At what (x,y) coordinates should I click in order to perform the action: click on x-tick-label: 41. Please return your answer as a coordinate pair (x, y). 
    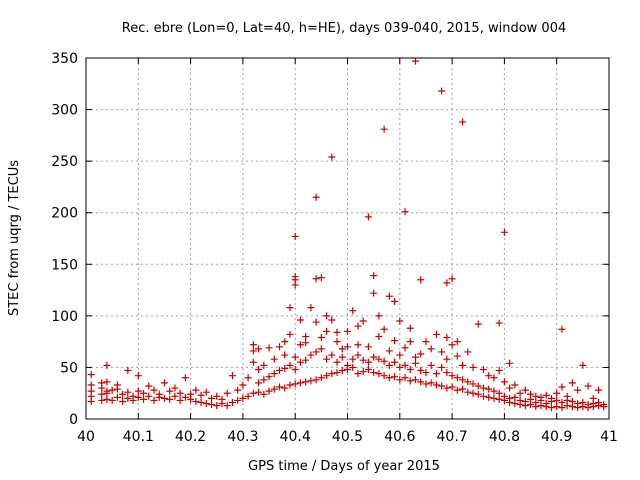
    Looking at the image, I should click on (609, 437).